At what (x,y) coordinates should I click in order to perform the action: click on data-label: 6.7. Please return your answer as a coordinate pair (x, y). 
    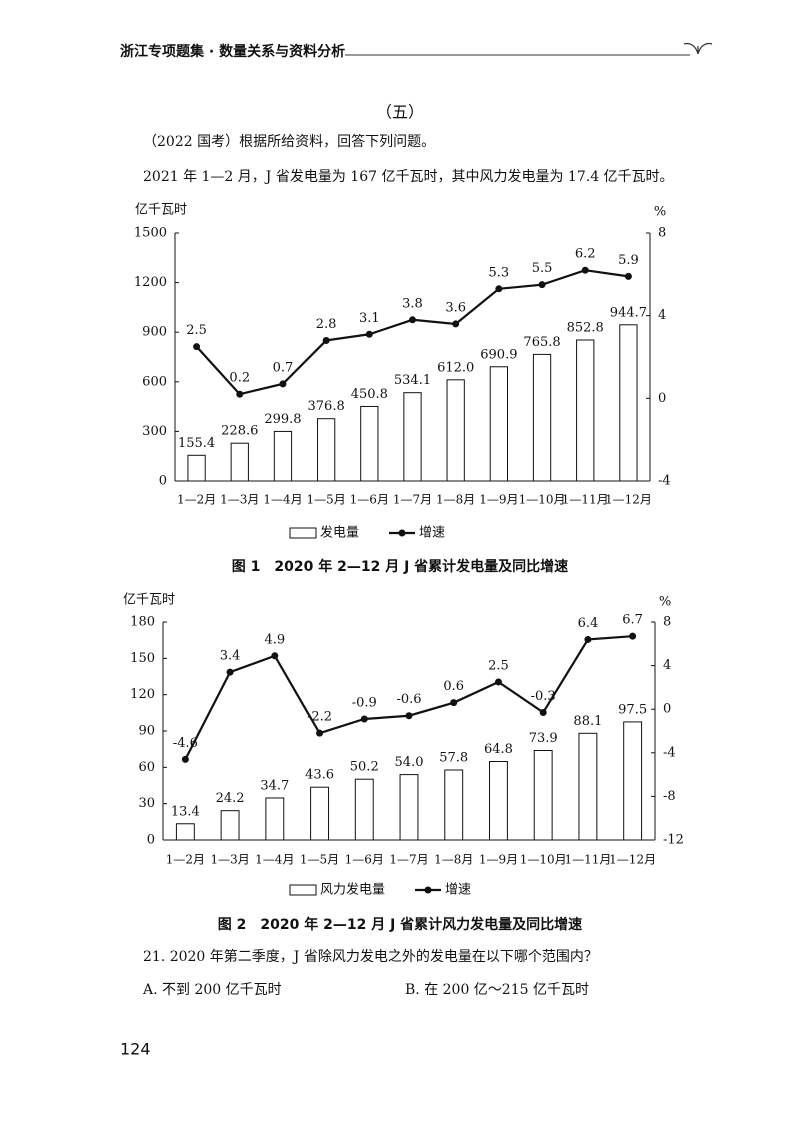
    Looking at the image, I should click on (632, 620).